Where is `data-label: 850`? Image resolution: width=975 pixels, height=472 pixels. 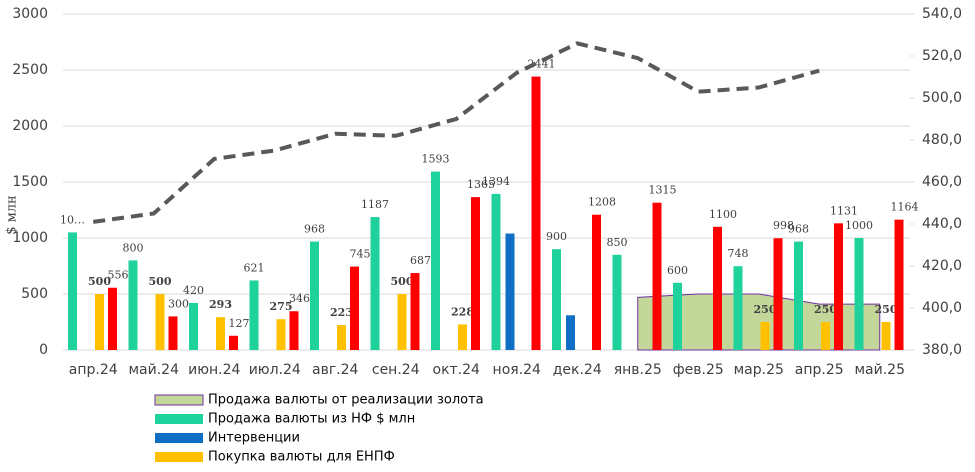 data-label: 850 is located at coordinates (617, 242).